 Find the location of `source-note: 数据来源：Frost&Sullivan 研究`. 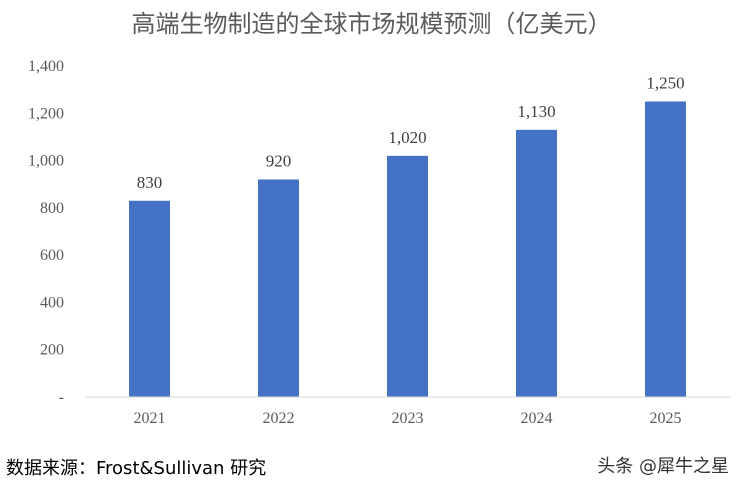

source-note: 数据来源：Frost&Sullivan 研究 is located at coordinates (136, 468).